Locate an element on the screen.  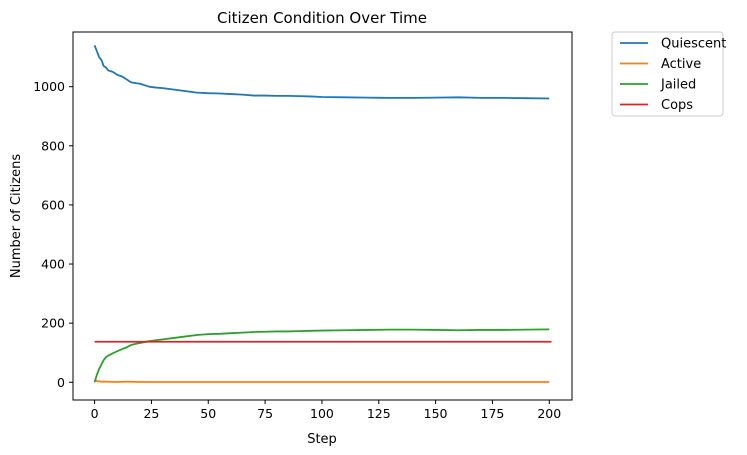
x-tick-label: 50 is located at coordinates (208, 413).